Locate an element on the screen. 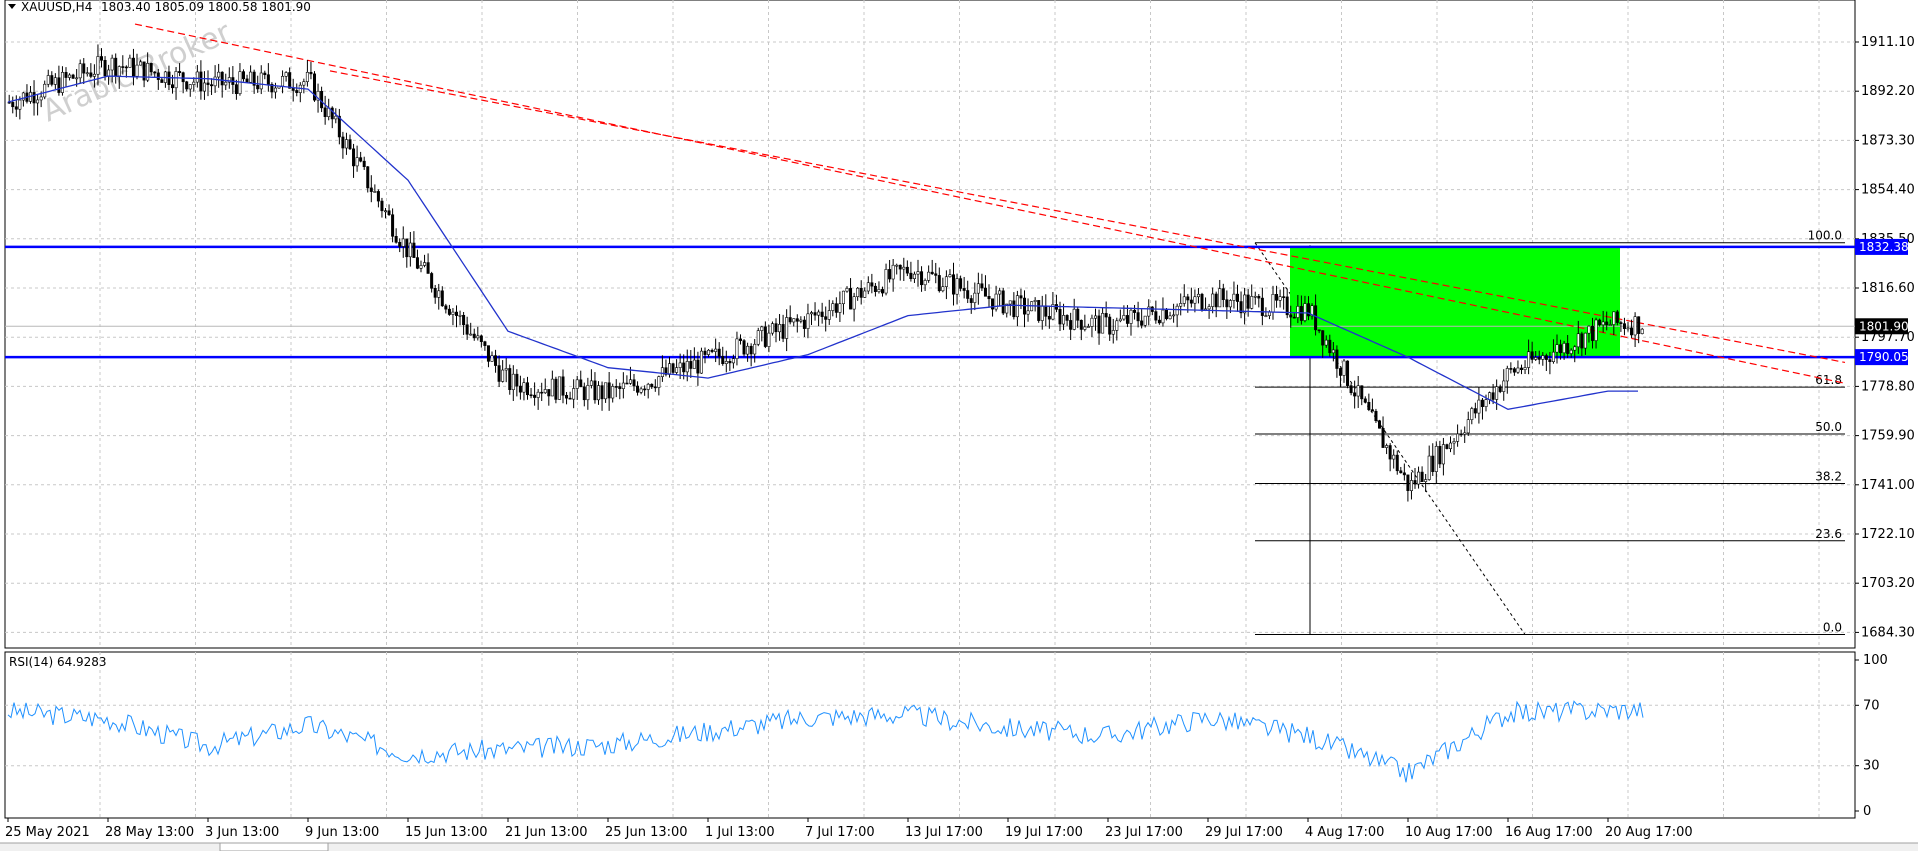 Image resolution: width=1918 pixels, height=851 pixels. green-zone is located at coordinates (1455, 302).